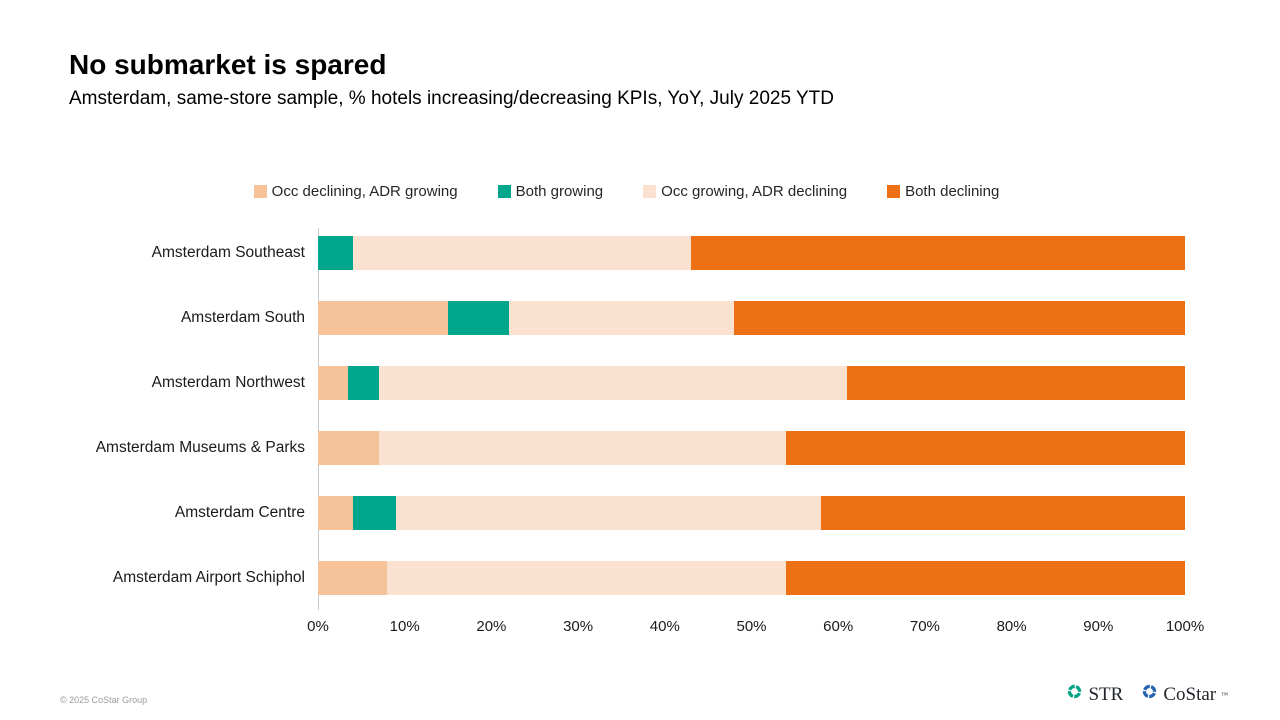 Image resolution: width=1280 pixels, height=720 pixels. I want to click on legend-item: Both growing, so click(550, 191).